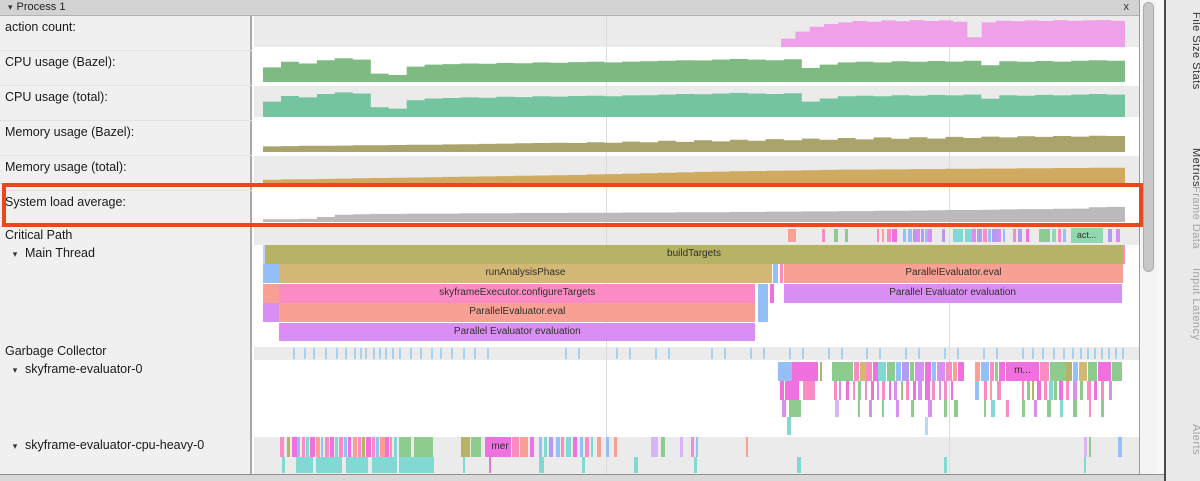  What do you see at coordinates (1195, 51) in the screenshot?
I see `side-tab-file-size-stats: File Size Stats` at bounding box center [1195, 51].